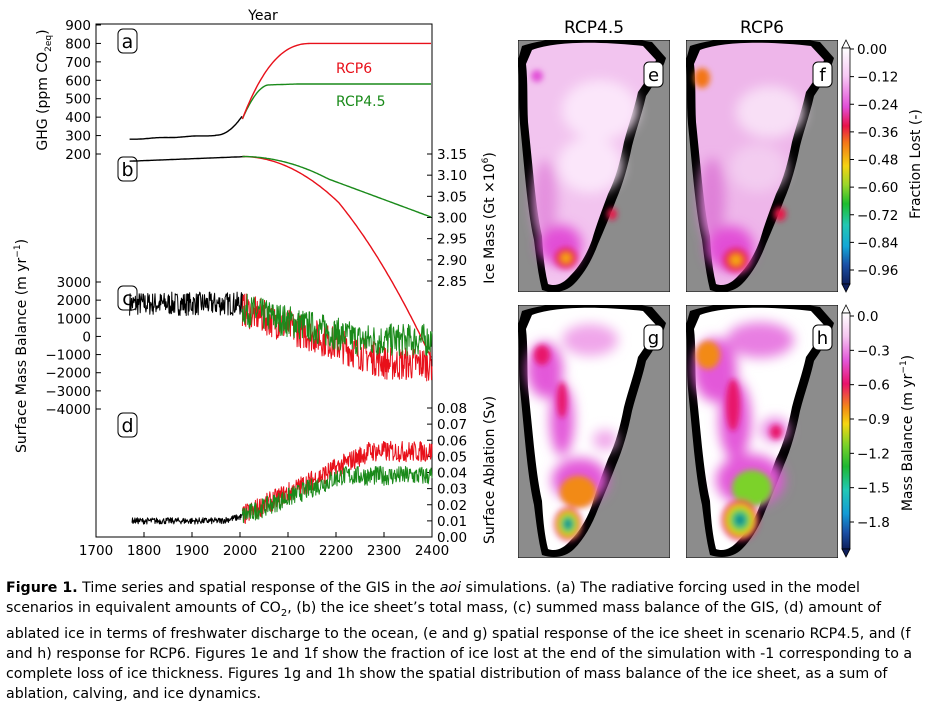 The width and height of the screenshot is (933, 719). I want to click on svg-text: f, so click(822, 75).